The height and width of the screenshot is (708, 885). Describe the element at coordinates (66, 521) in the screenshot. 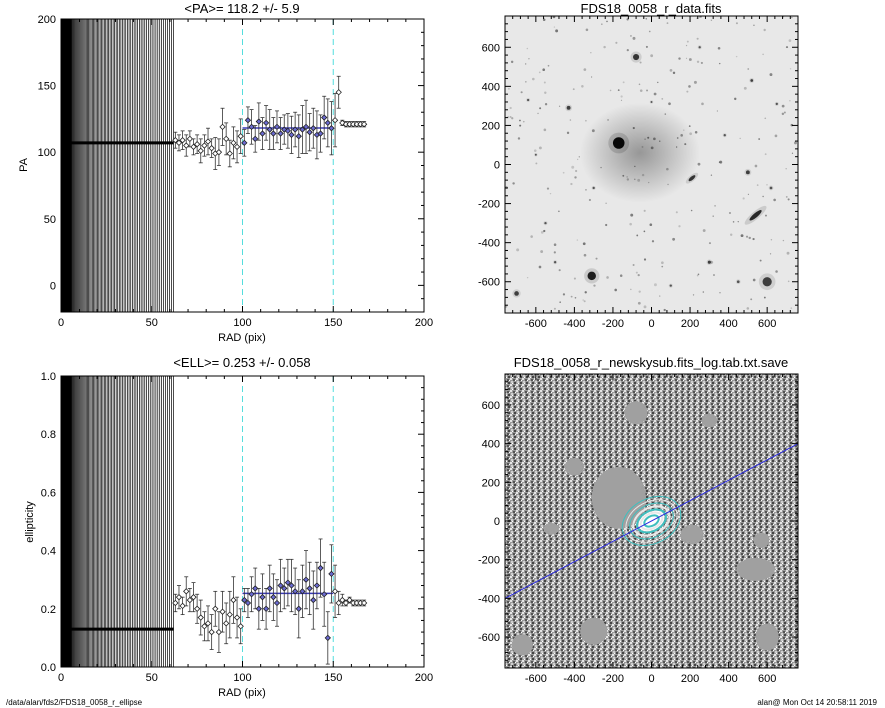

I see `ell-inner-core` at that location.